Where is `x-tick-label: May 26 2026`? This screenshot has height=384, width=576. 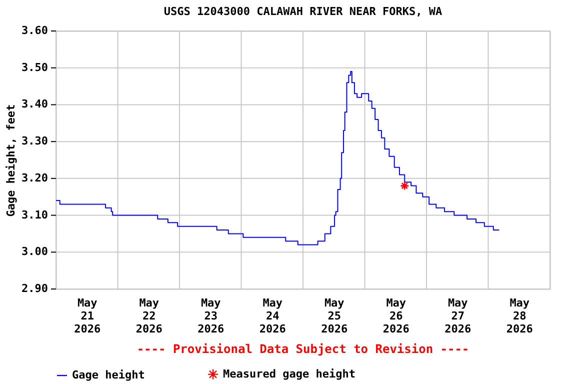 x-tick-label: May 26 2026 is located at coordinates (396, 316).